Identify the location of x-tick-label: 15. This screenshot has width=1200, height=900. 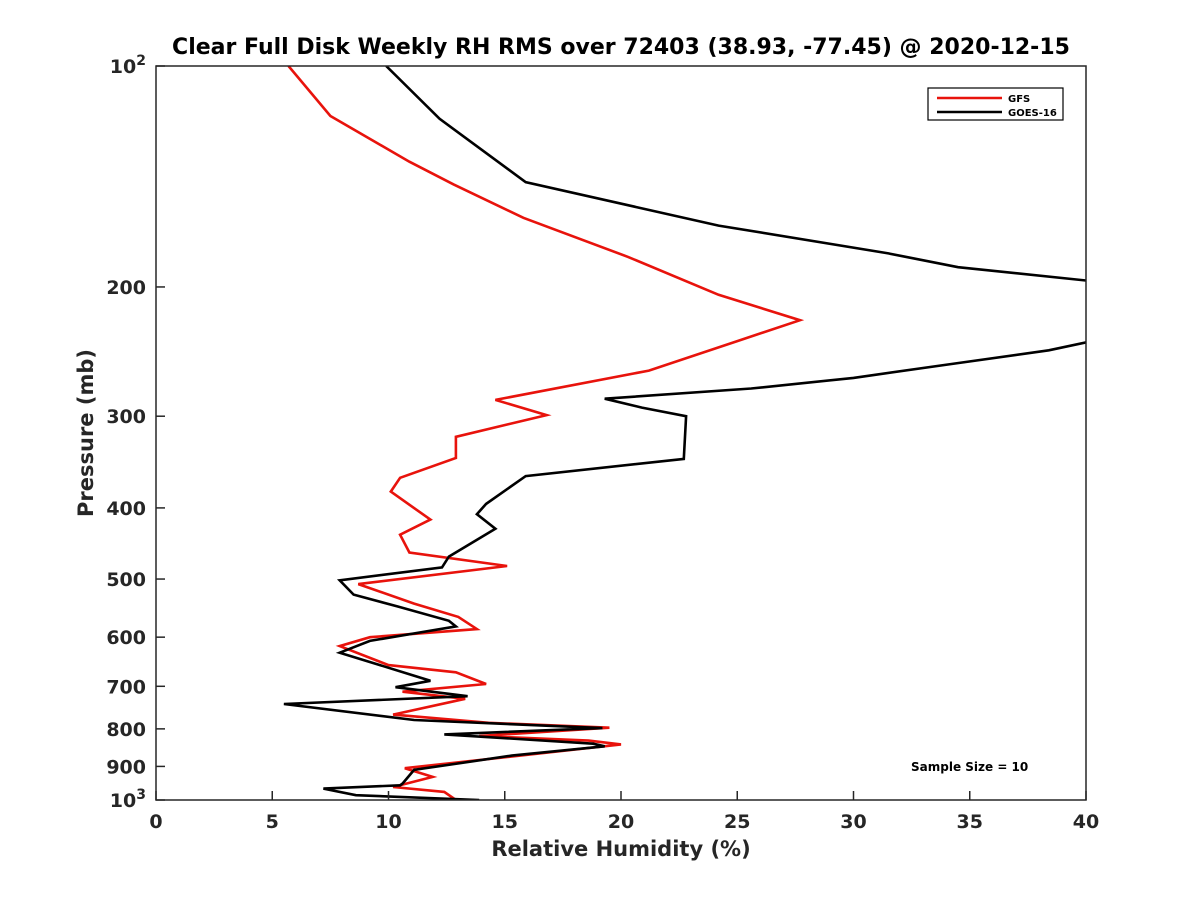
(505, 822).